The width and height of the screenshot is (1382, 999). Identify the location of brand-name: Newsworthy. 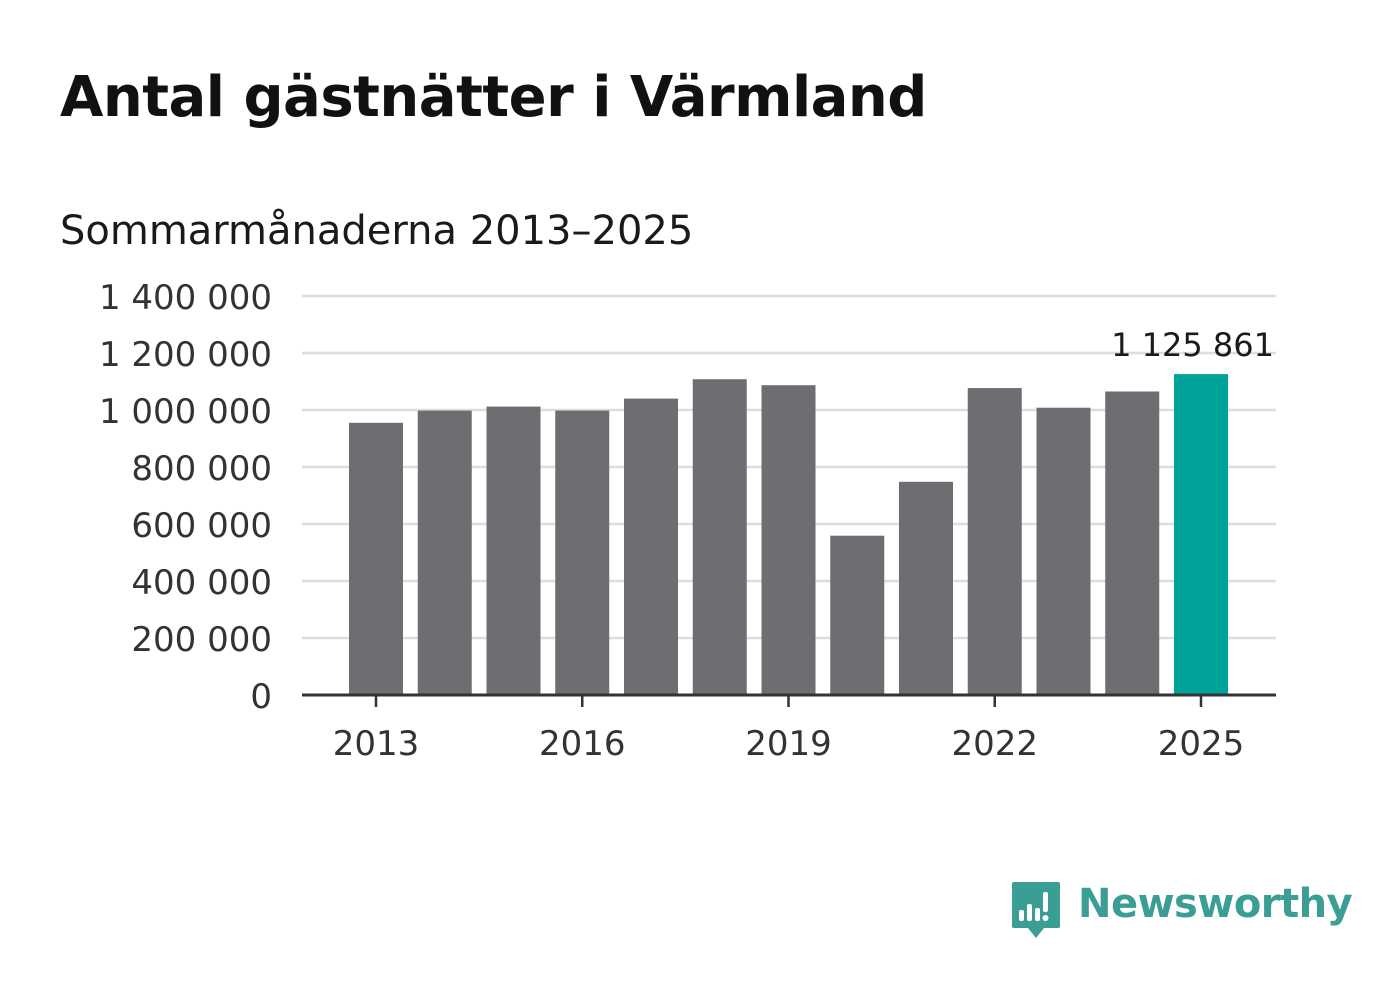
(1215, 904).